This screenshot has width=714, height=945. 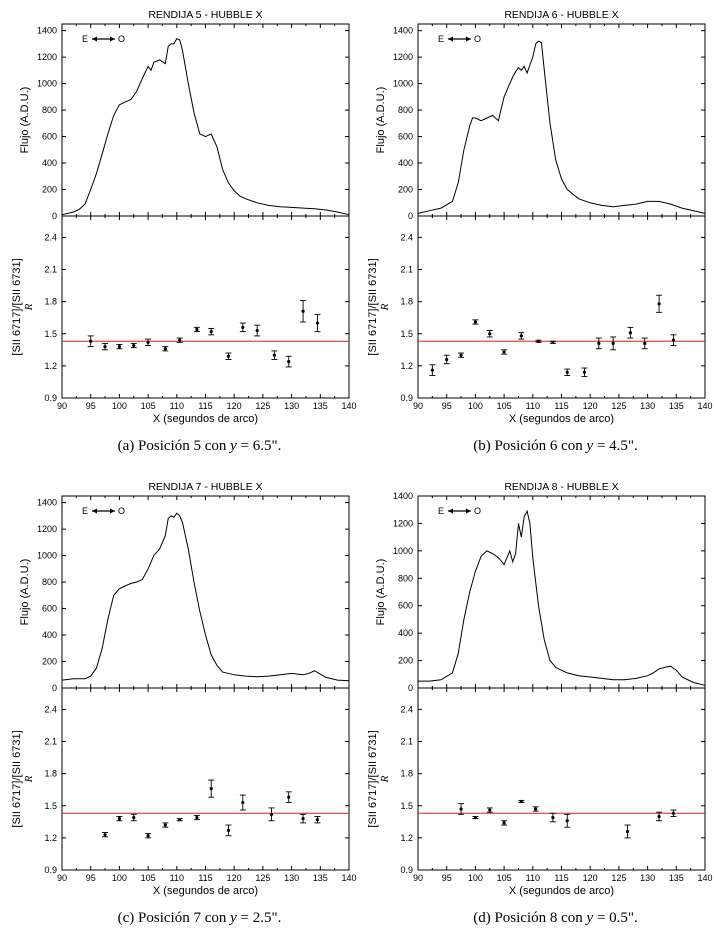 What do you see at coordinates (704, 406) in the screenshot?
I see `x-tick-label: 140` at bounding box center [704, 406].